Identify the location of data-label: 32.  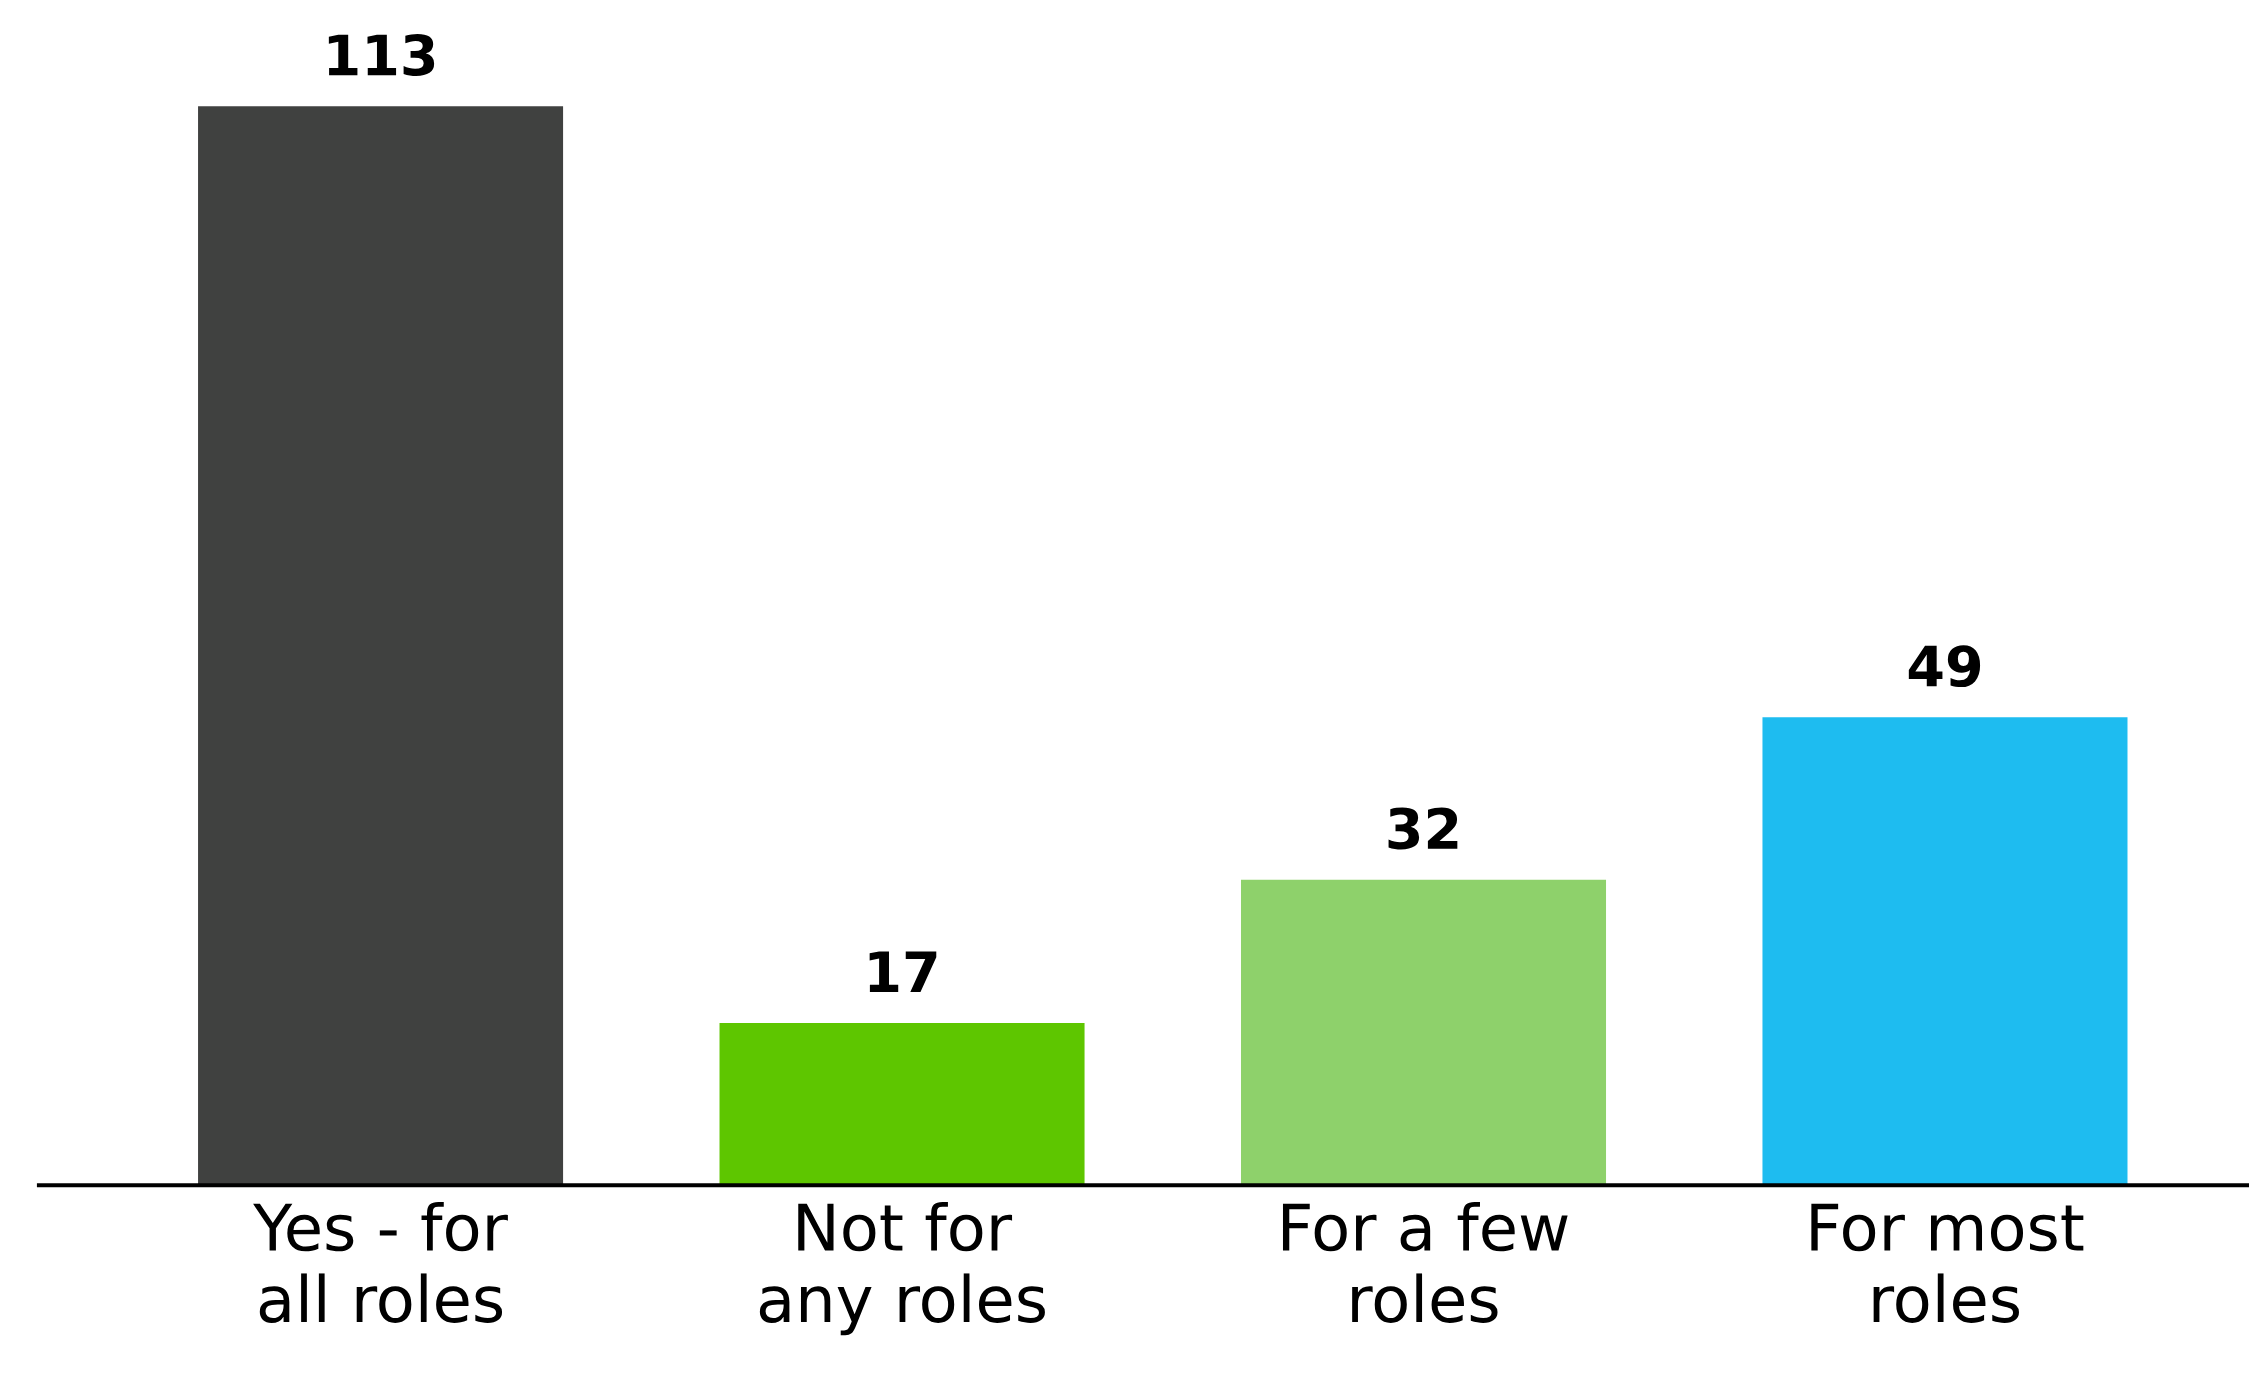
(1423, 828).